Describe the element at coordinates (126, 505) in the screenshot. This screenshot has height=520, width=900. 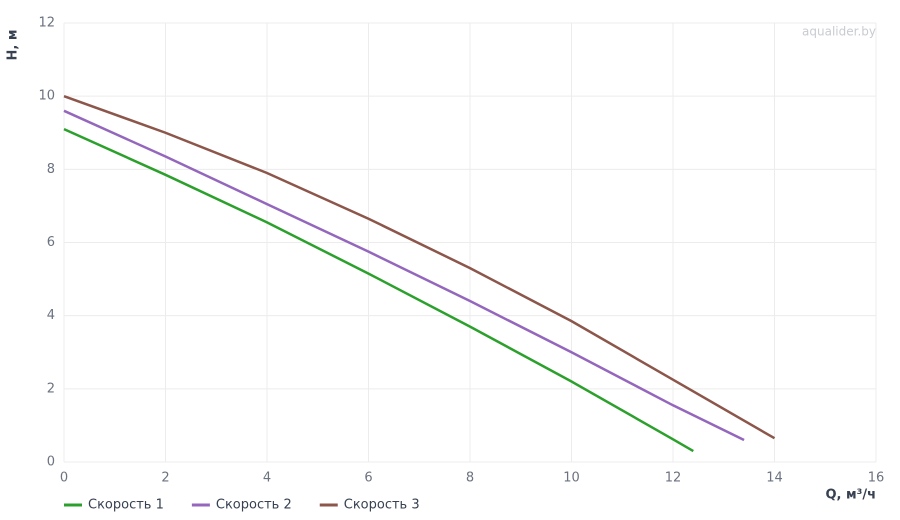
I see `legend-label: Скорость 1` at that location.